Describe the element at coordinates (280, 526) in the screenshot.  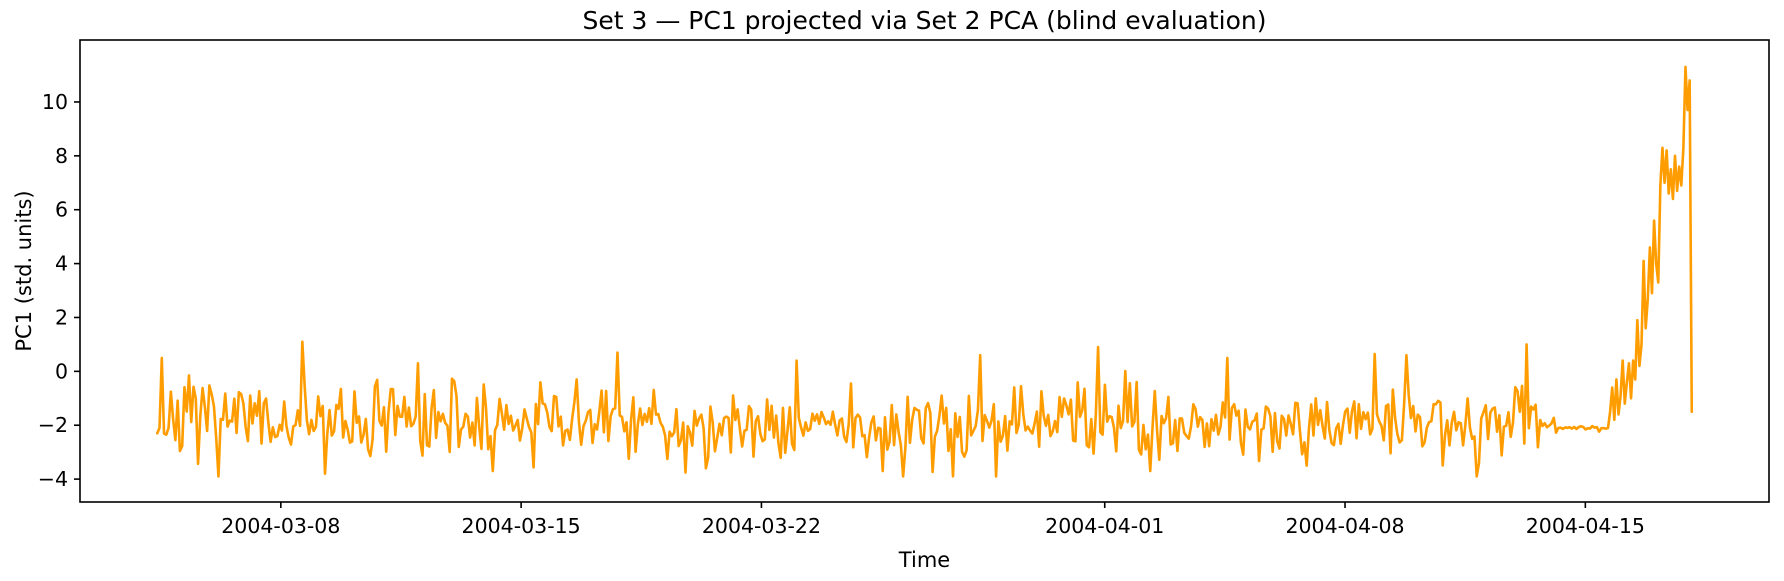
I see `x-tick-label: 2004-03-08` at that location.